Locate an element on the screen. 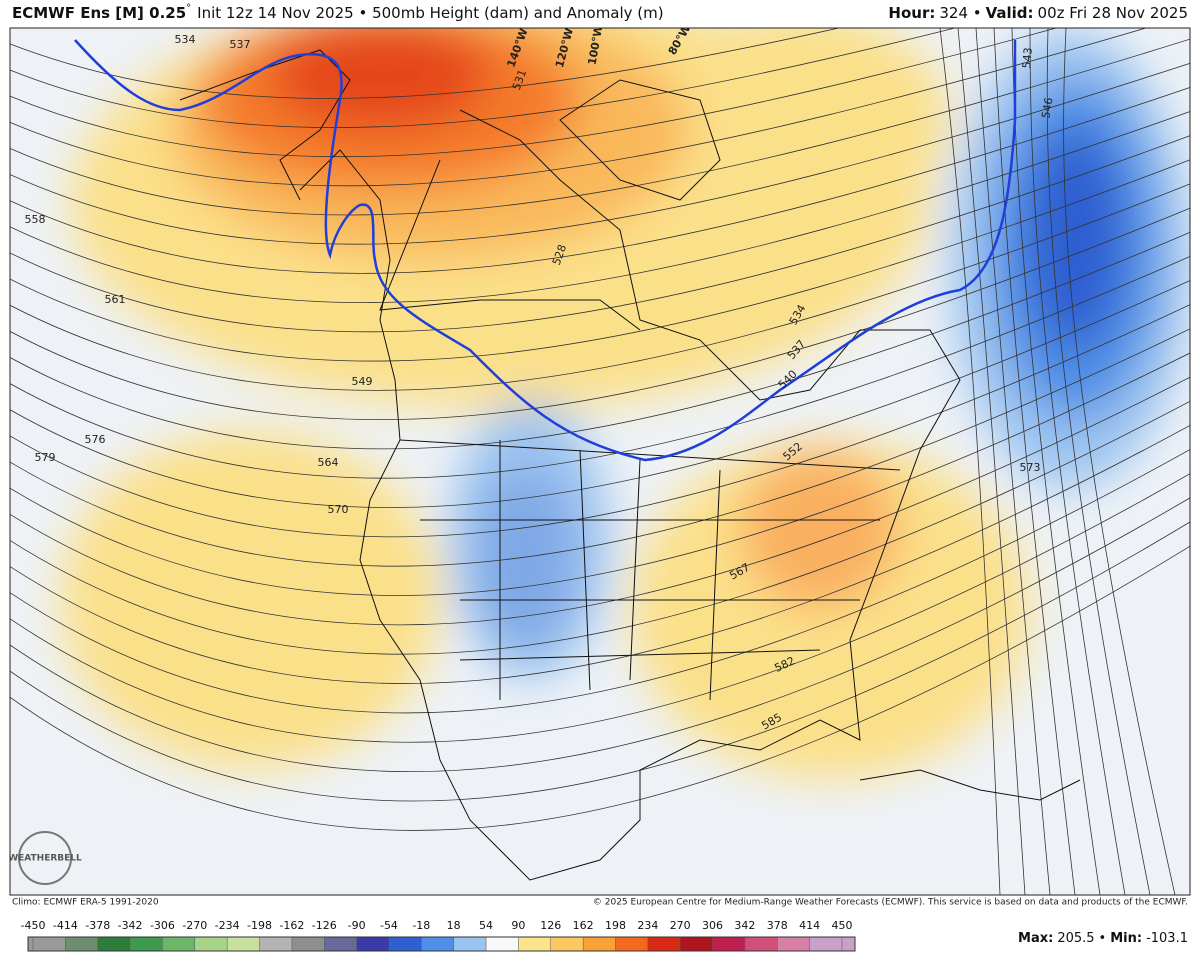 Image resolution: width=1200 pixels, height=962 pixels. colorbar-tick-label: -378 is located at coordinates (97, 925).